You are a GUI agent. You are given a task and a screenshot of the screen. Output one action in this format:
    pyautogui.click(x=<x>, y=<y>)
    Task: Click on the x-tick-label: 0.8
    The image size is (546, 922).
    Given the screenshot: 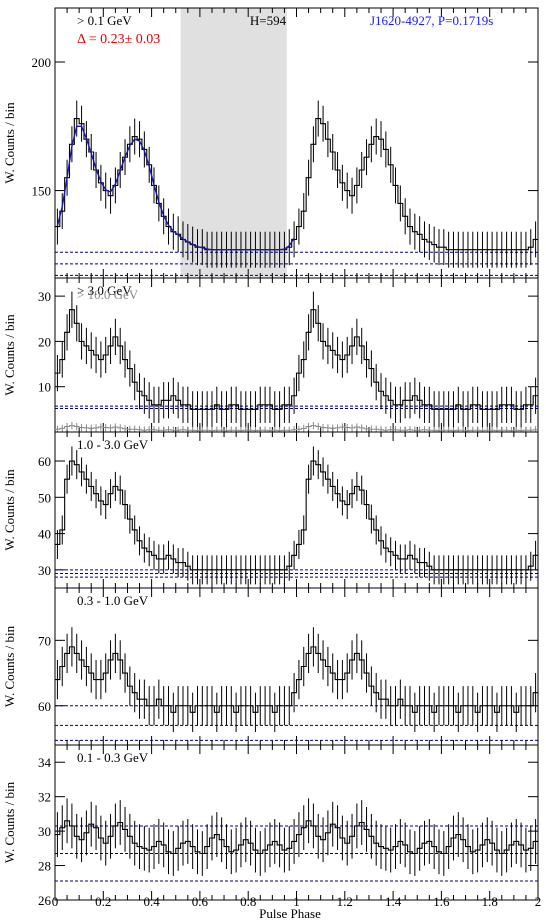 What is the action you would take?
    pyautogui.click(x=248, y=901)
    